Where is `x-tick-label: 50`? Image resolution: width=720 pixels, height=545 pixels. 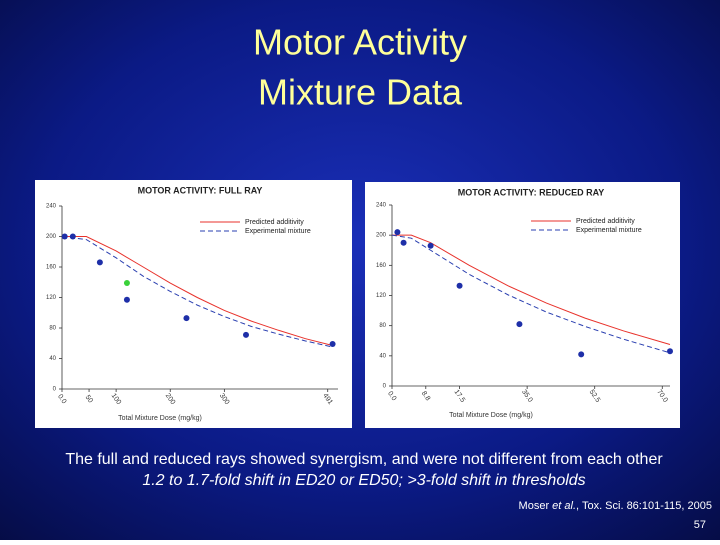 x-tick-label: 50 is located at coordinates (89, 399).